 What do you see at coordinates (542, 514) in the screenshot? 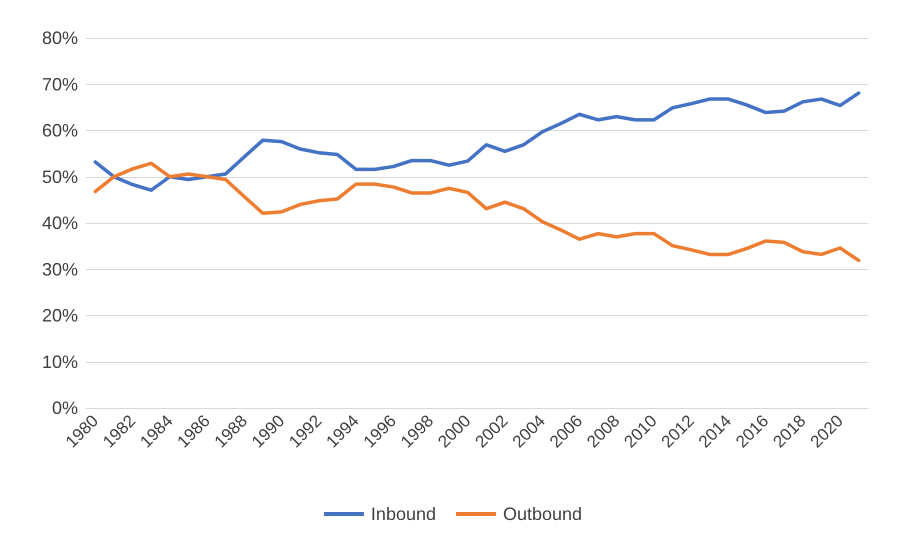
I see `legend-label: Outbound` at bounding box center [542, 514].